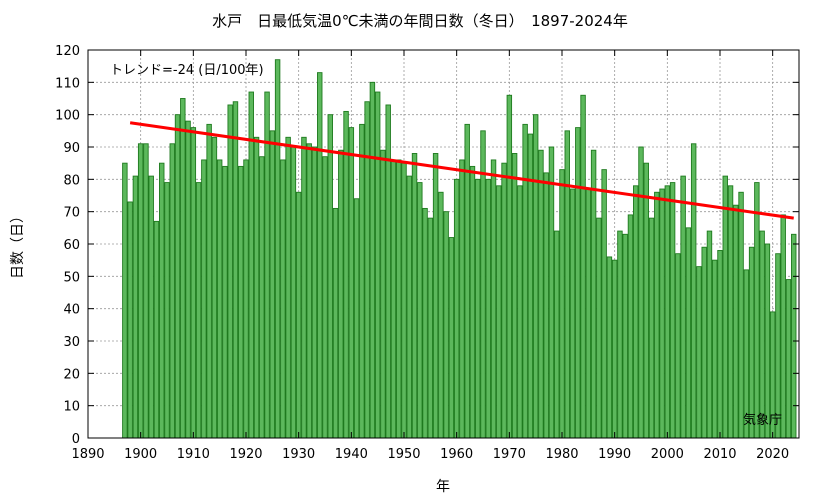  What do you see at coordinates (593, 294) in the screenshot?
I see `bar-1986` at bounding box center [593, 294].